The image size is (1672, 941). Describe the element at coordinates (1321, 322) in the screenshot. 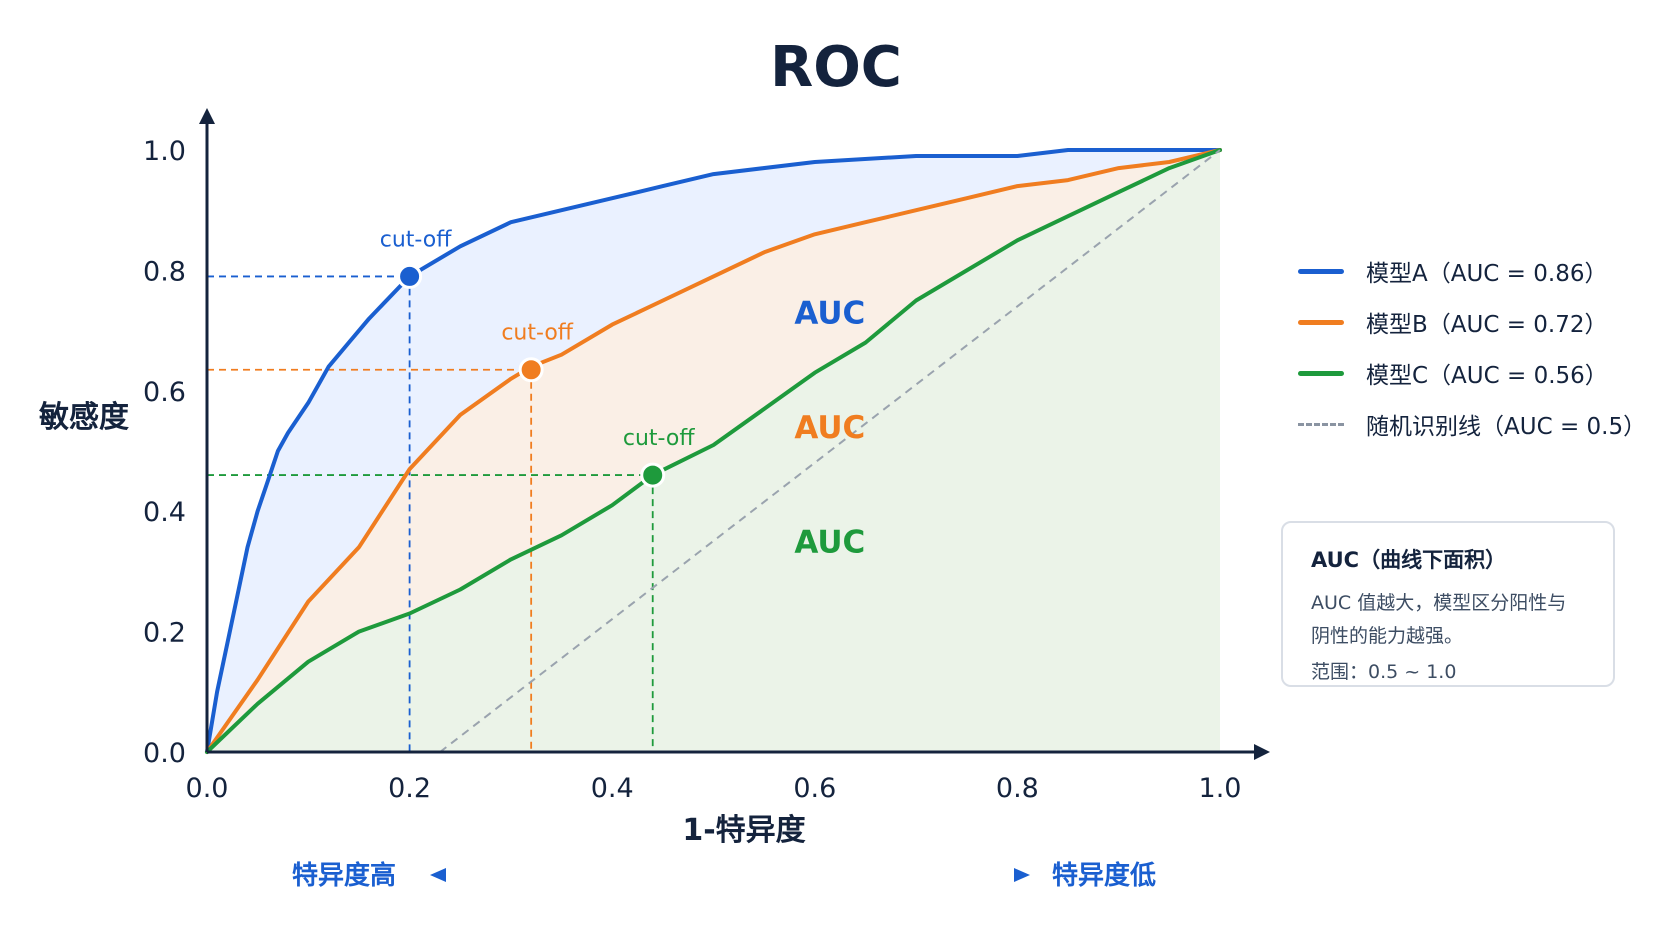

I see `legend-swatch-orange` at that location.